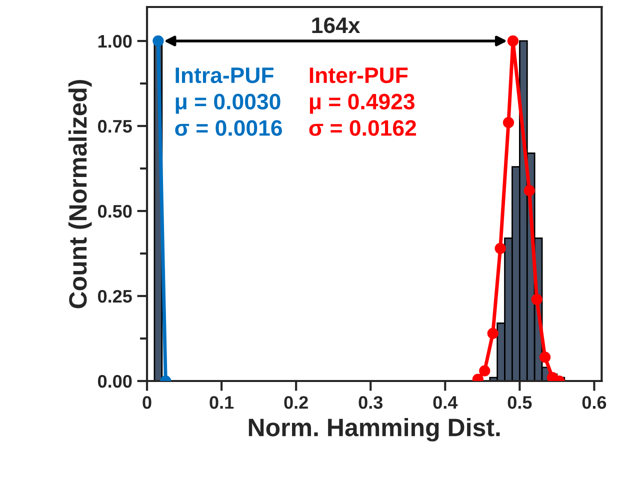 Image resolution: width=619 pixels, height=485 pixels. I want to click on x-tick-label: 0, so click(147, 402).